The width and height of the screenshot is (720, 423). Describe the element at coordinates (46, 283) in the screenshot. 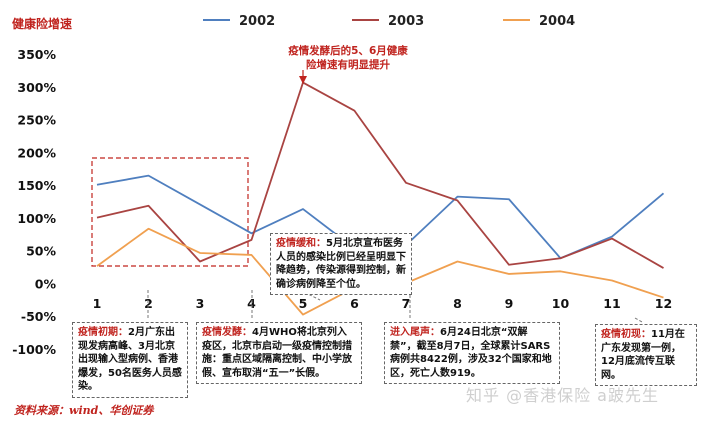

I see `y-tick-label: 0%` at that location.